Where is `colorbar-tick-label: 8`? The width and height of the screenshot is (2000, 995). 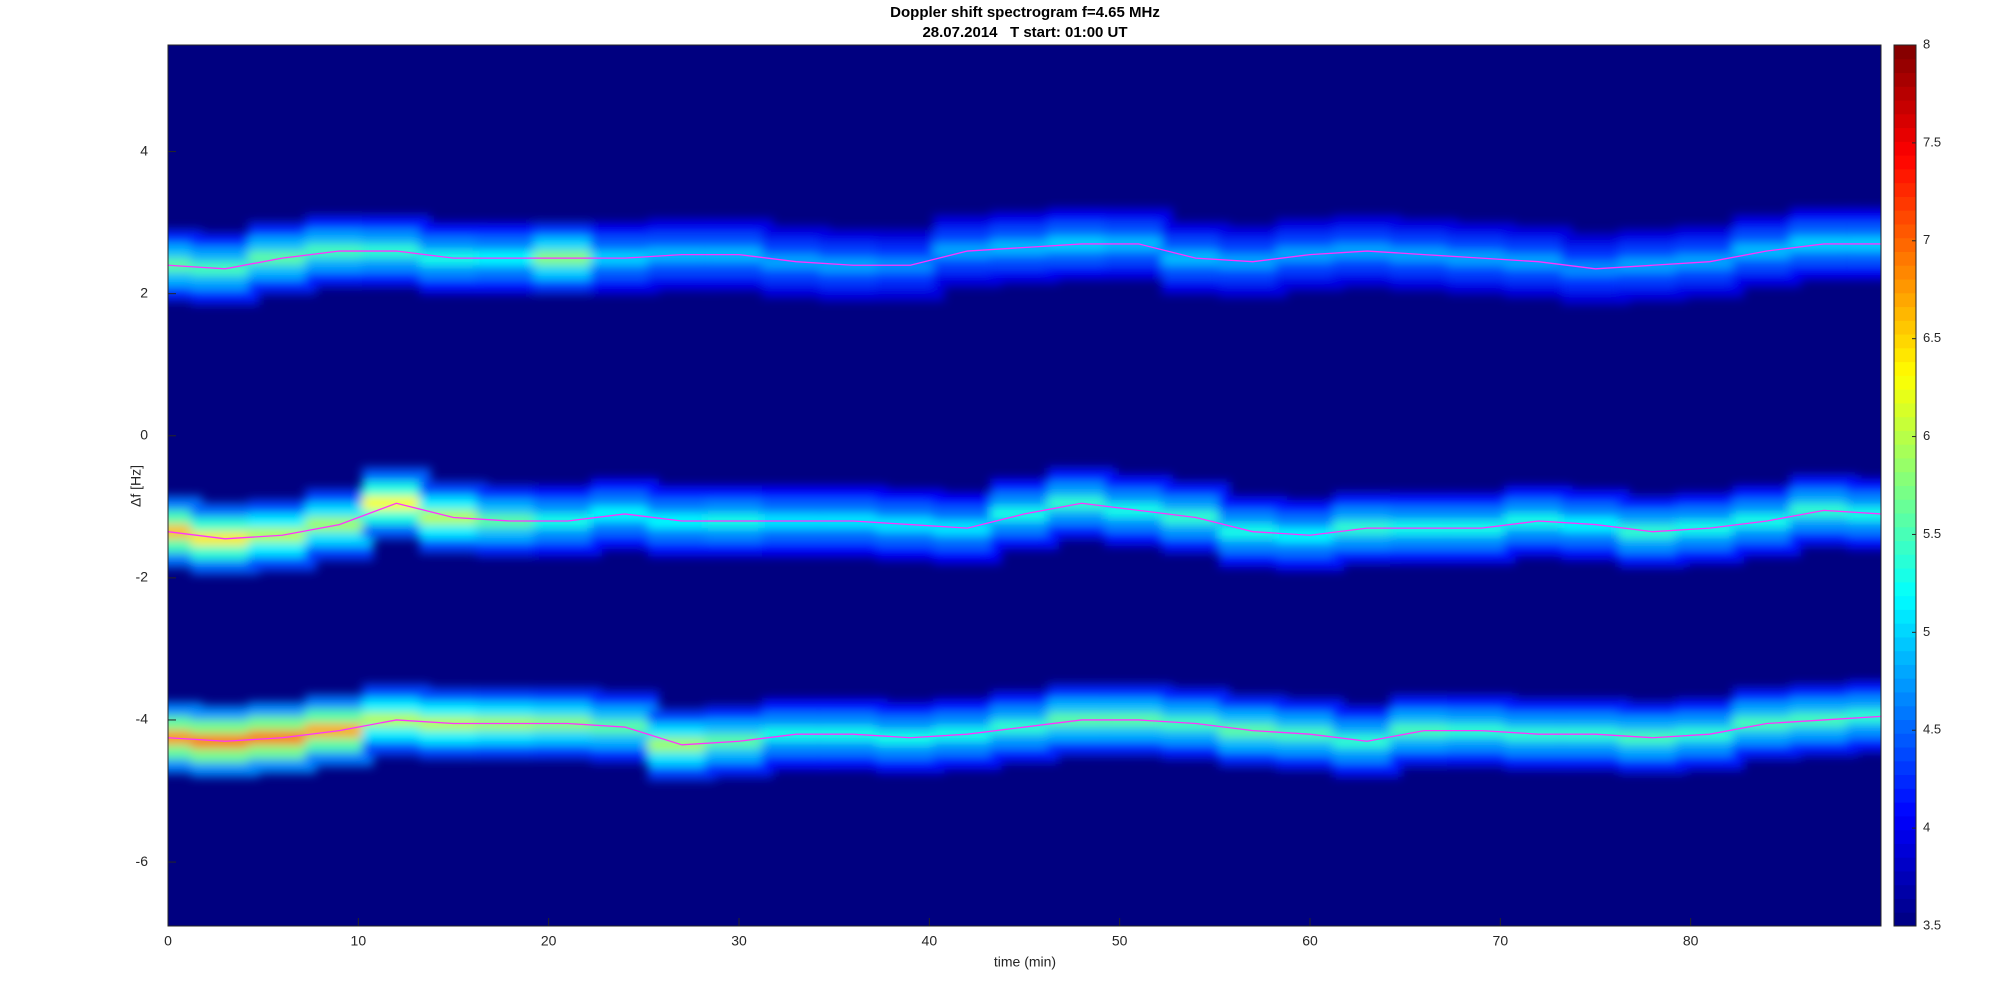 colorbar-tick-label: 8 is located at coordinates (1926, 43).